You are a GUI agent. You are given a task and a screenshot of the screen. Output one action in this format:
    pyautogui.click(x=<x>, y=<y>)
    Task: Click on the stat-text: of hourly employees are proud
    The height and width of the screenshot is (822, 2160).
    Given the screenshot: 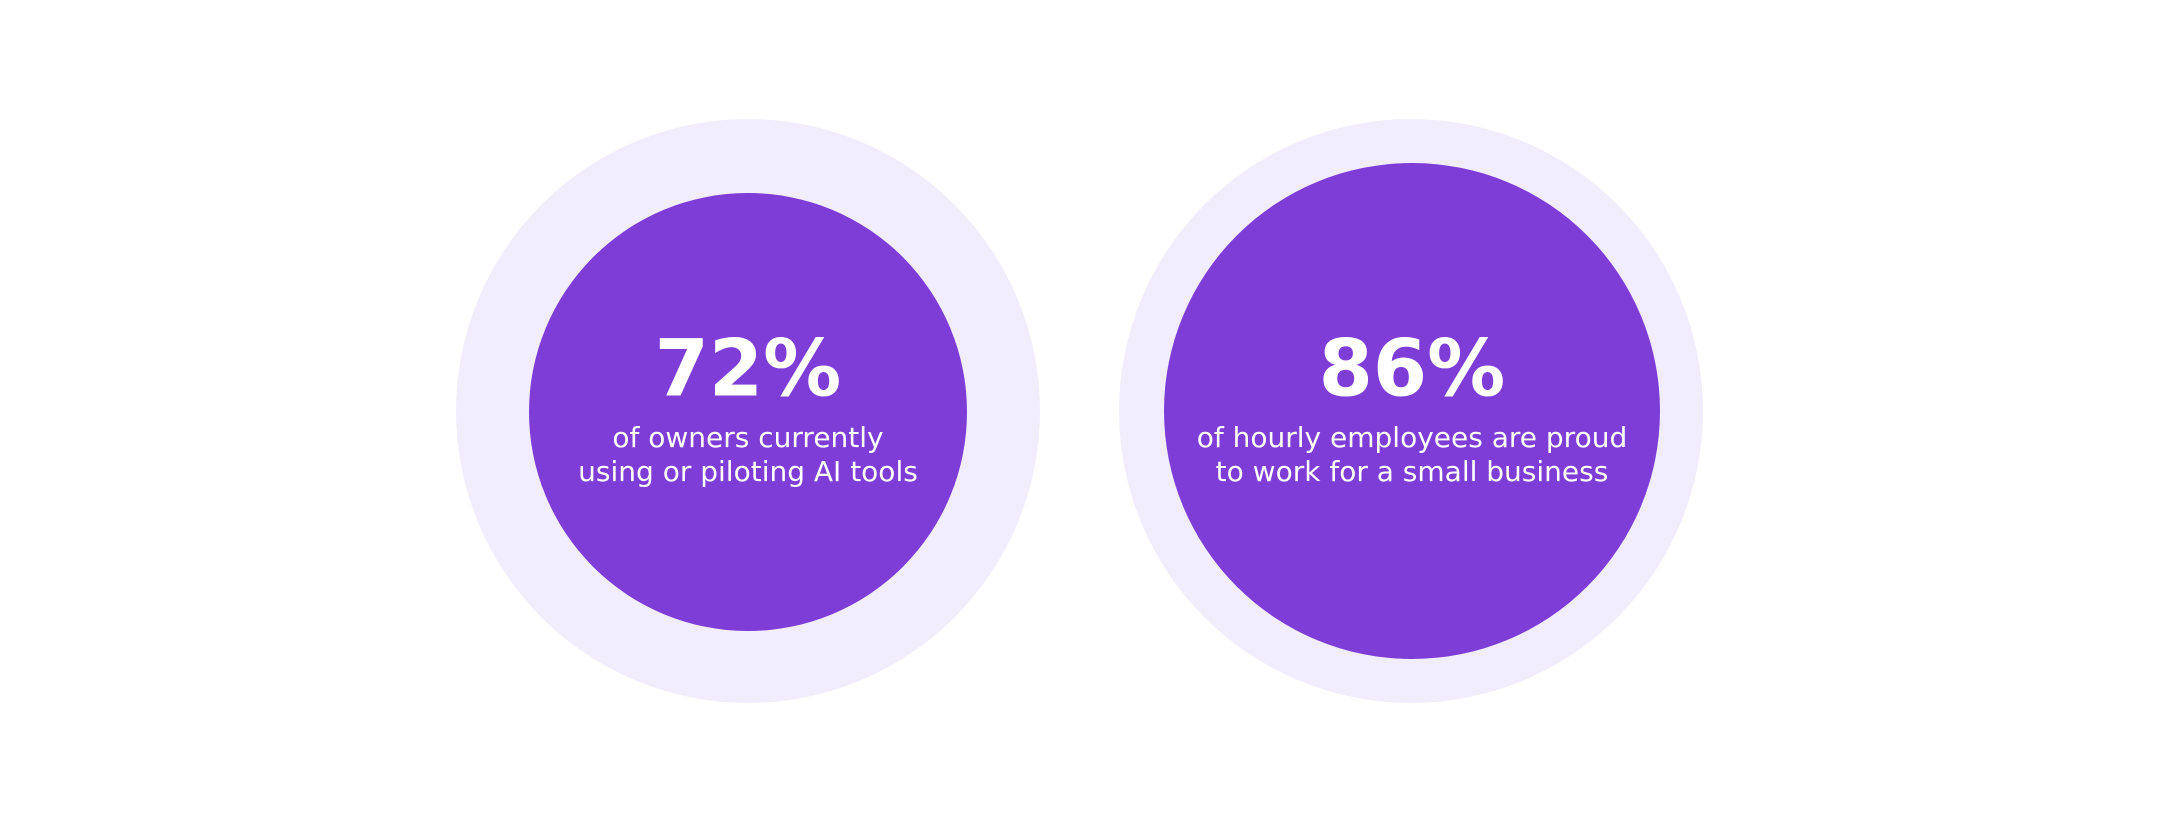 What is the action you would take?
    pyautogui.click(x=1412, y=437)
    